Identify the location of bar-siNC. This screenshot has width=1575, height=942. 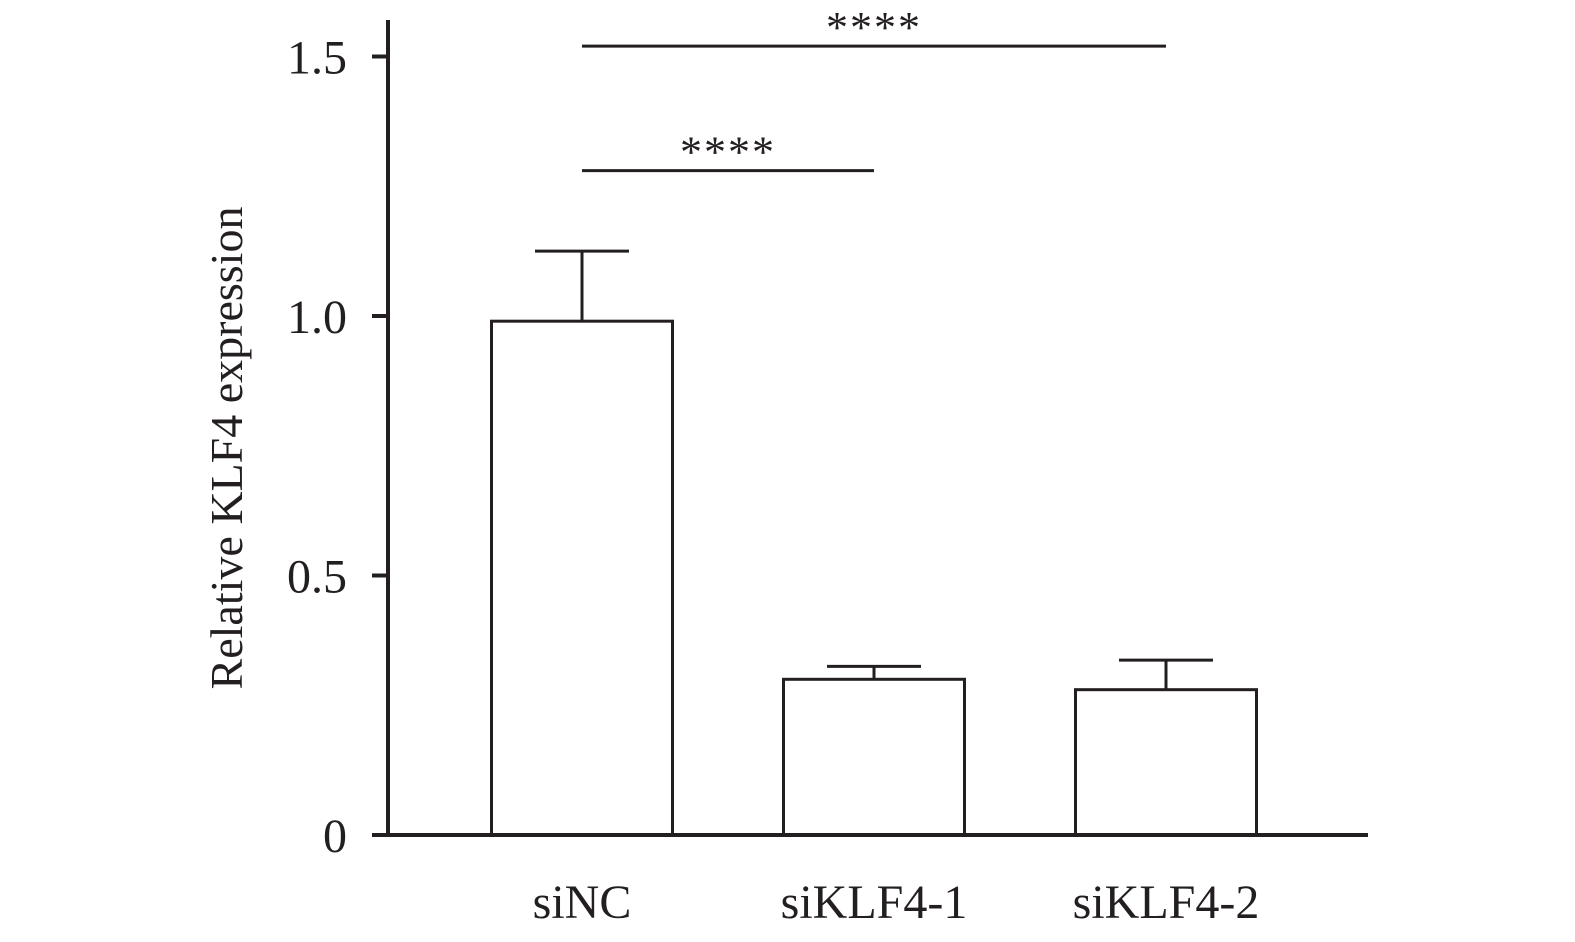
(582, 578).